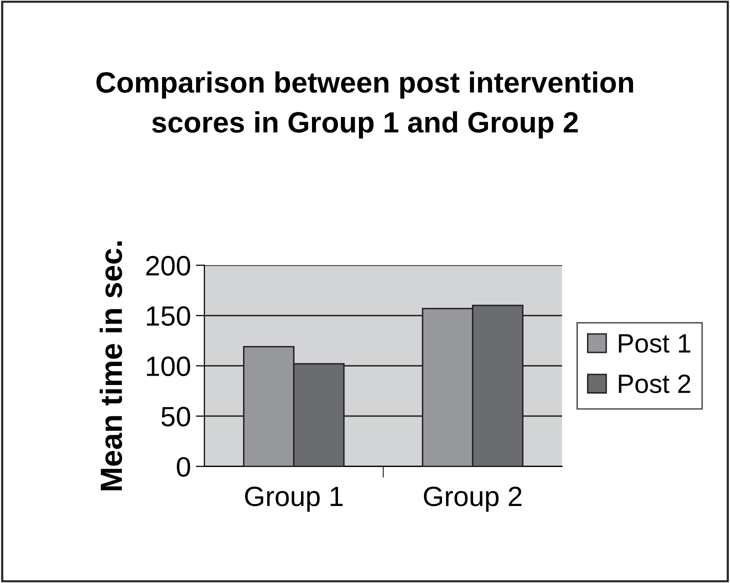 The image size is (730, 583). I want to click on y-tick-label: 200, so click(168, 266).